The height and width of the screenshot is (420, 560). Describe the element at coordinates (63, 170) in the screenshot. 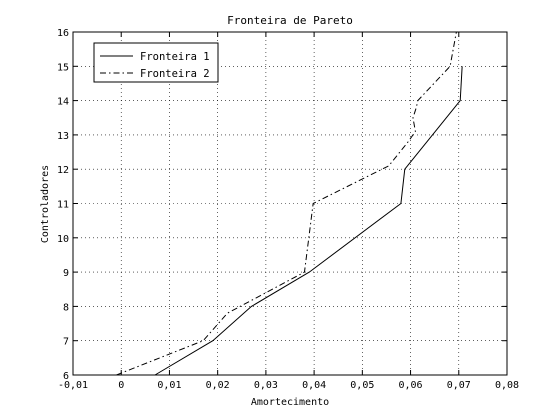

I see `y-tick-label: 12` at that location.